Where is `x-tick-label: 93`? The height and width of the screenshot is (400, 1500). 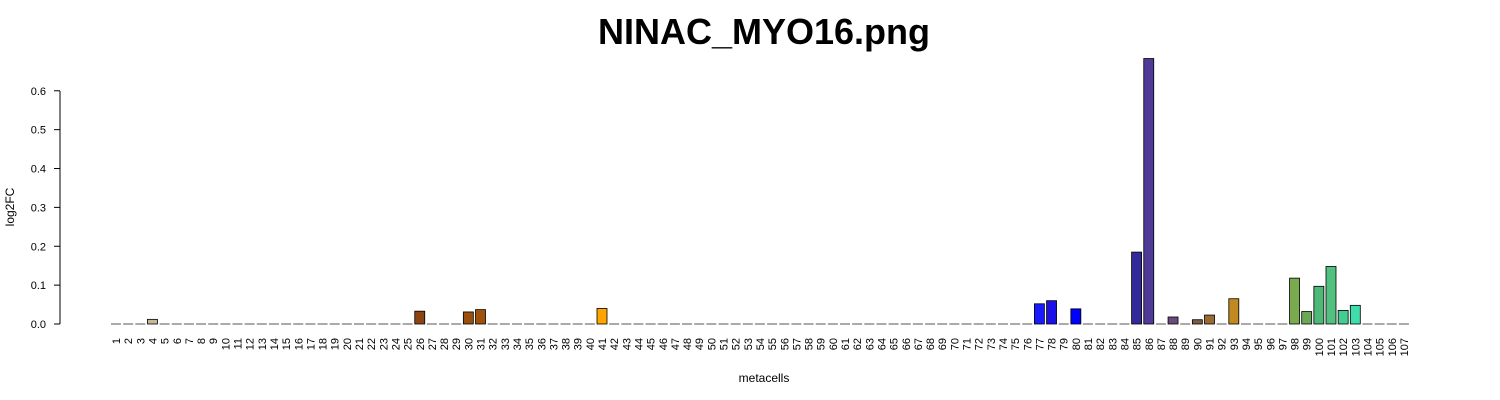 x-tick-label: 93 is located at coordinates (1235, 344).